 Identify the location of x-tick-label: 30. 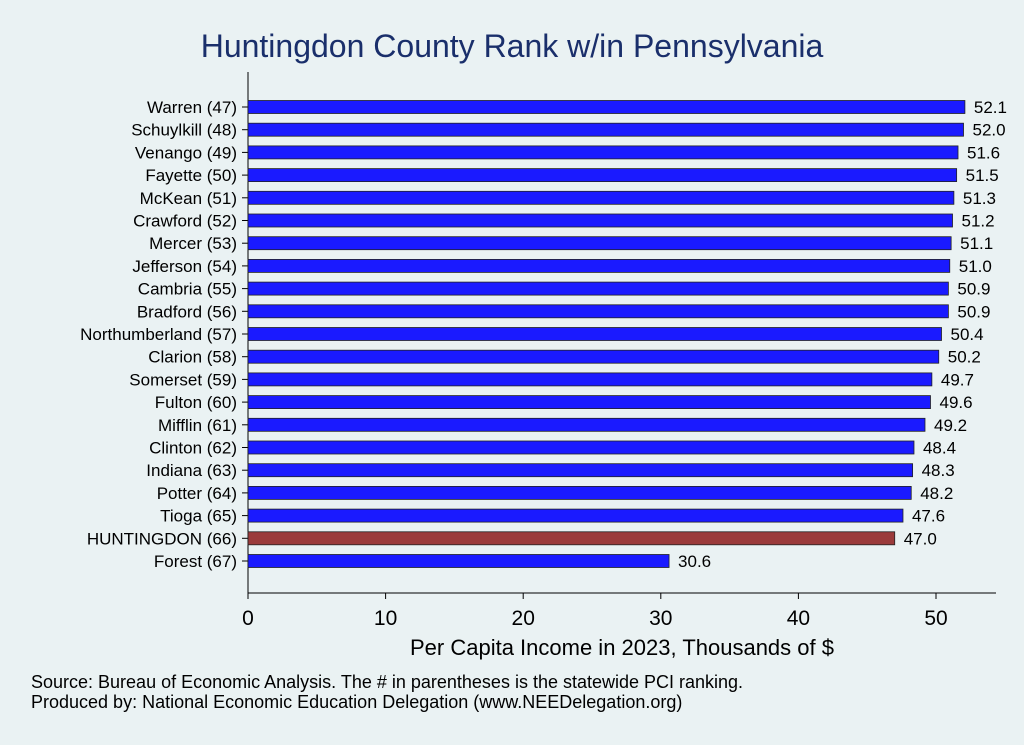
(660, 618).